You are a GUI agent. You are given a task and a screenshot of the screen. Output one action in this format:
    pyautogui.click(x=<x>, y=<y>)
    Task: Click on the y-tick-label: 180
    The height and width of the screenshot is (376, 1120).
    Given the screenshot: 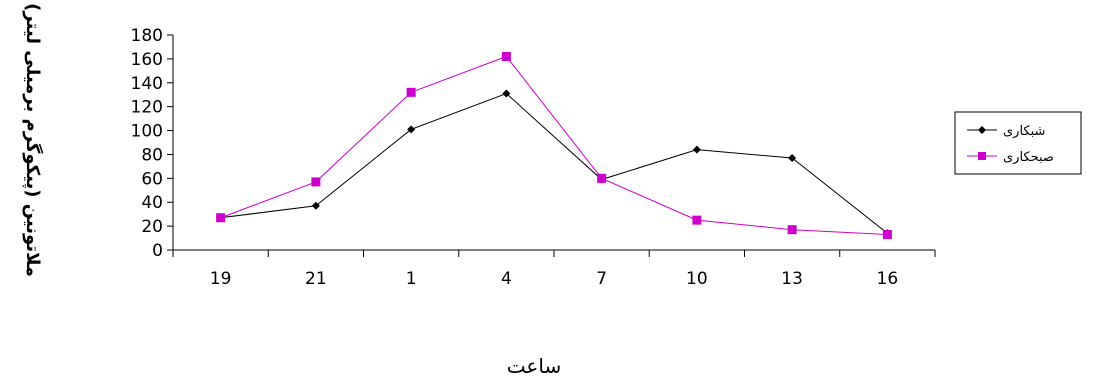 What is the action you would take?
    pyautogui.click(x=147, y=36)
    